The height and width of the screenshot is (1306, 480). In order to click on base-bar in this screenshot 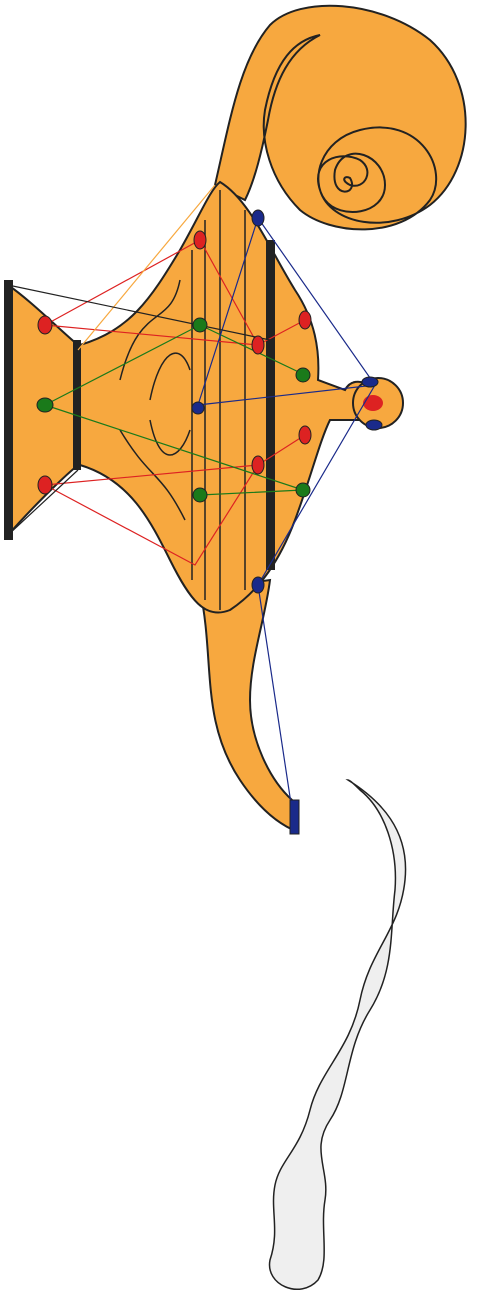, I will do `click(8, 410)`.